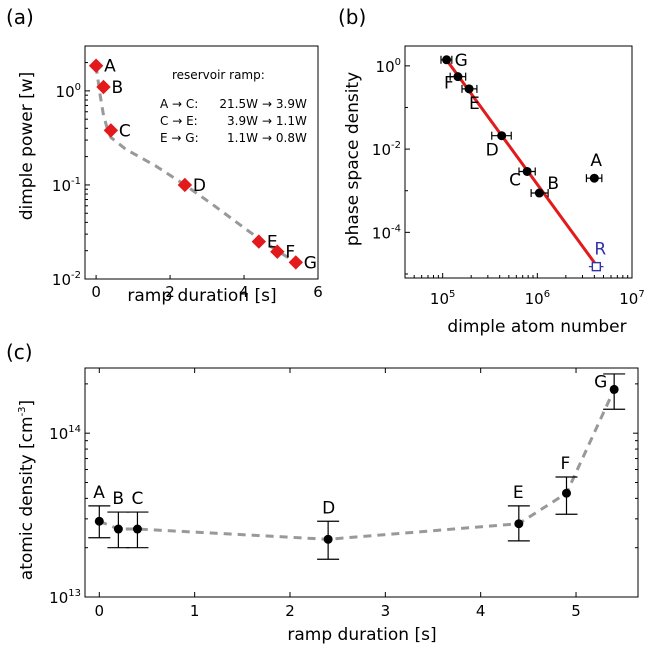  What do you see at coordinates (518, 493) in the screenshot?
I see `panel-c-point-label-e: E` at bounding box center [518, 493].